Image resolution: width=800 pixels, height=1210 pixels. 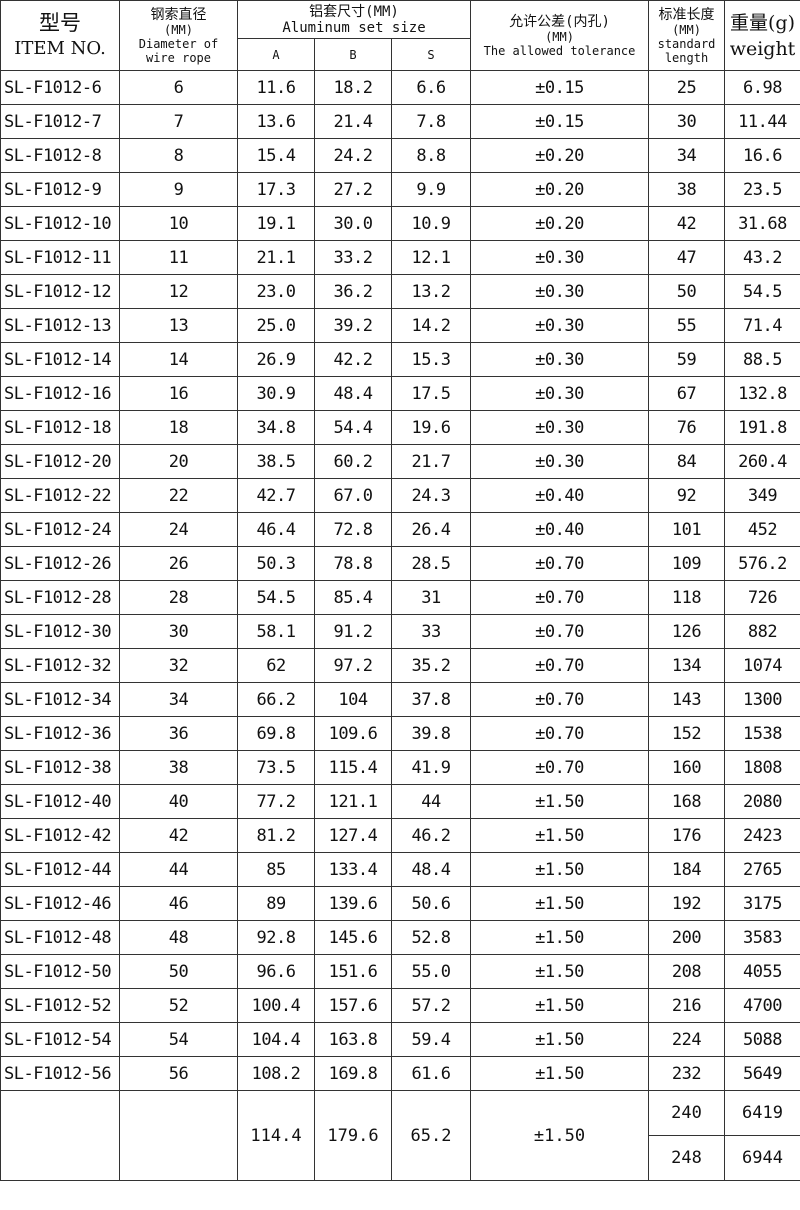 I want to click on table-row: SL-F1012-22 22 42.7 67.0 24.3 ±0.40 92 349, so click(x=400, y=495).